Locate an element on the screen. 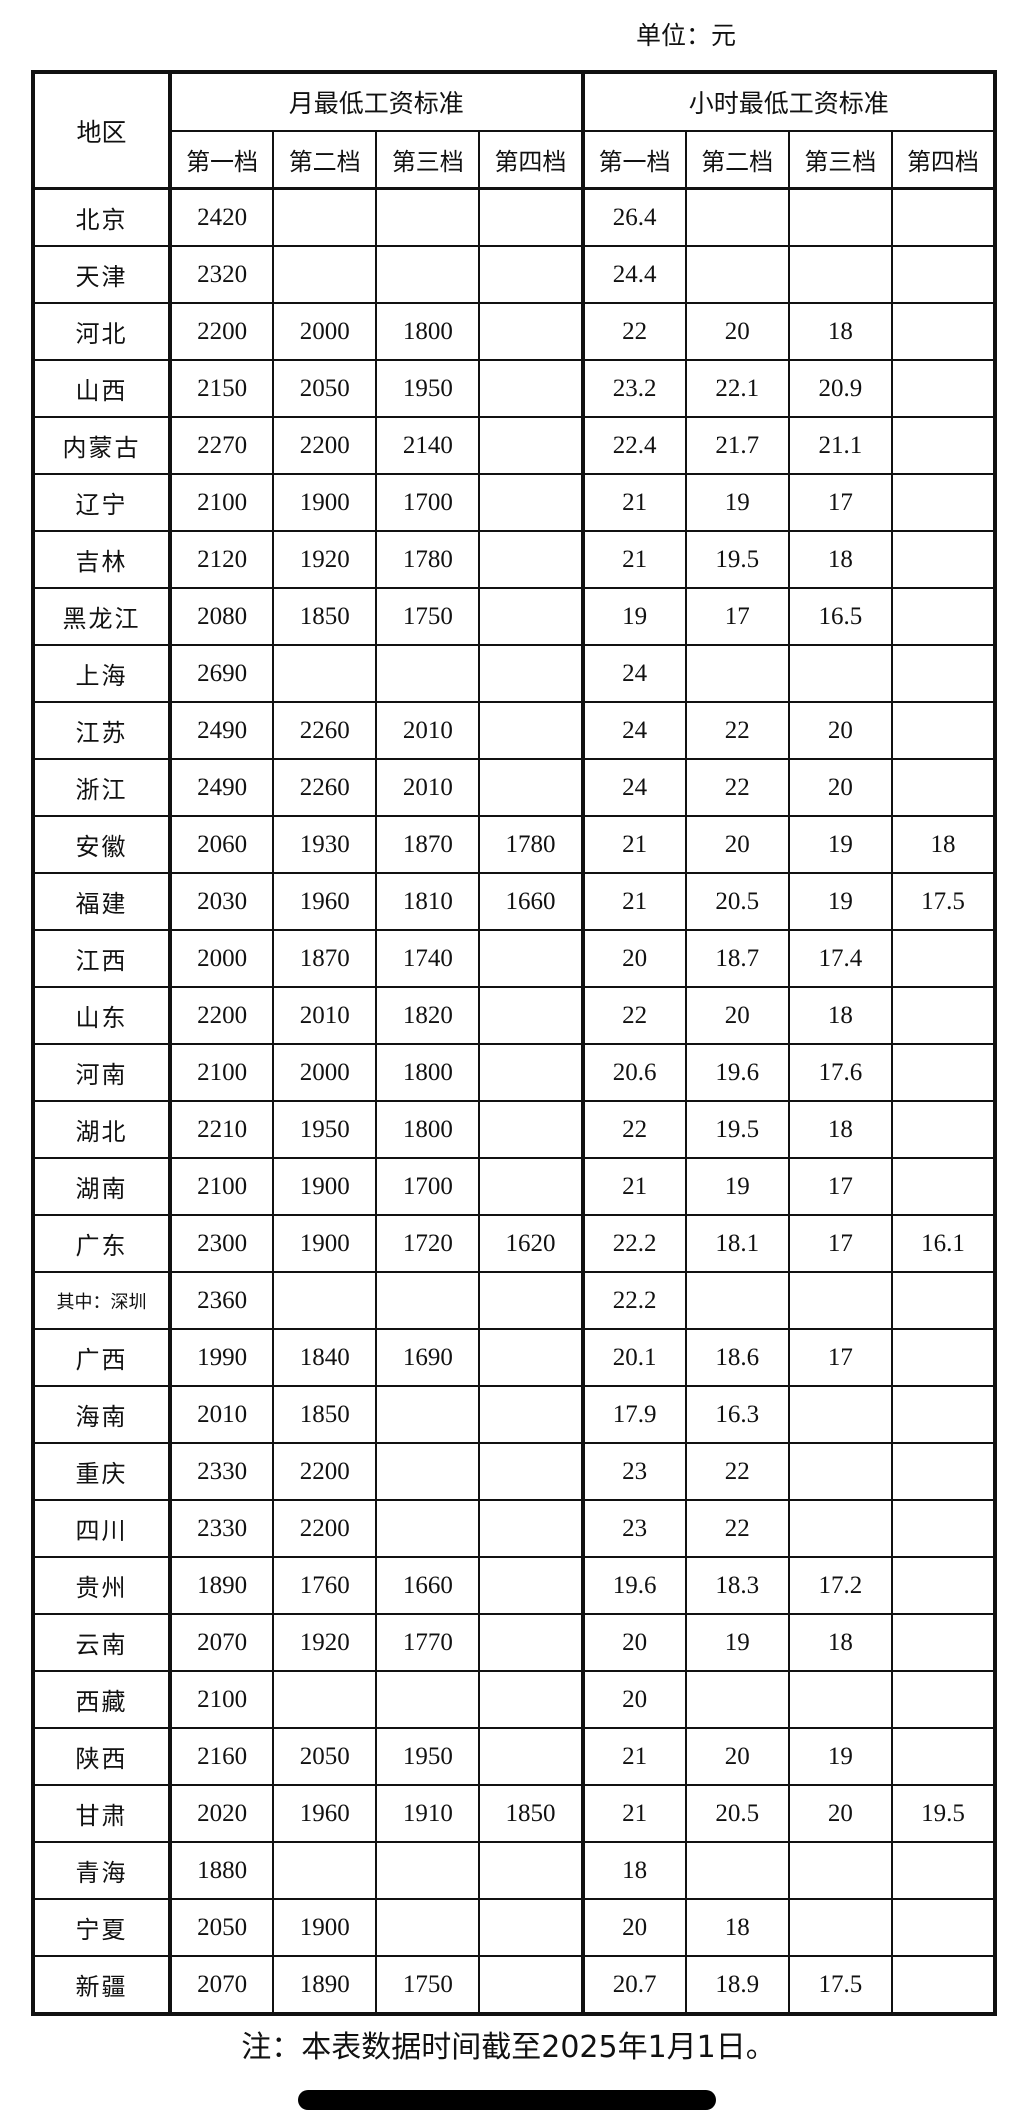  region-cell: 甘肃 is located at coordinates (101, 1813).